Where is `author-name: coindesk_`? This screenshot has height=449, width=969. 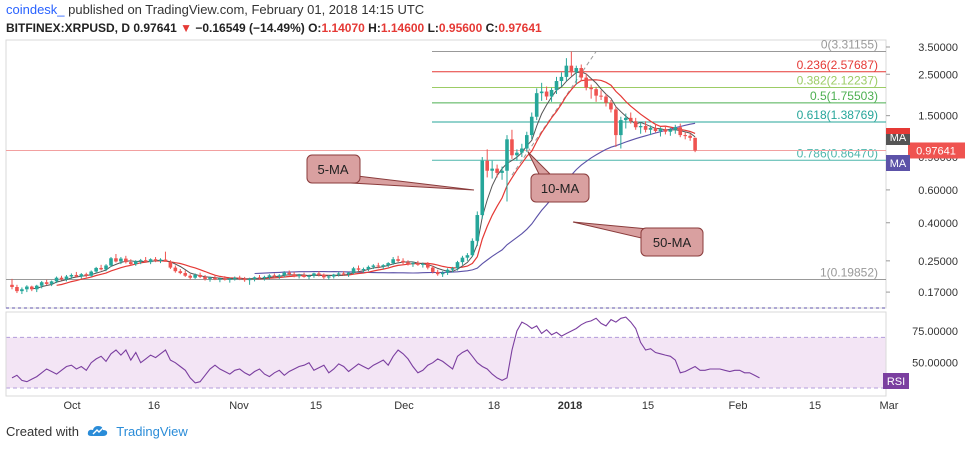 author-name: coindesk_ is located at coordinates (35, 9).